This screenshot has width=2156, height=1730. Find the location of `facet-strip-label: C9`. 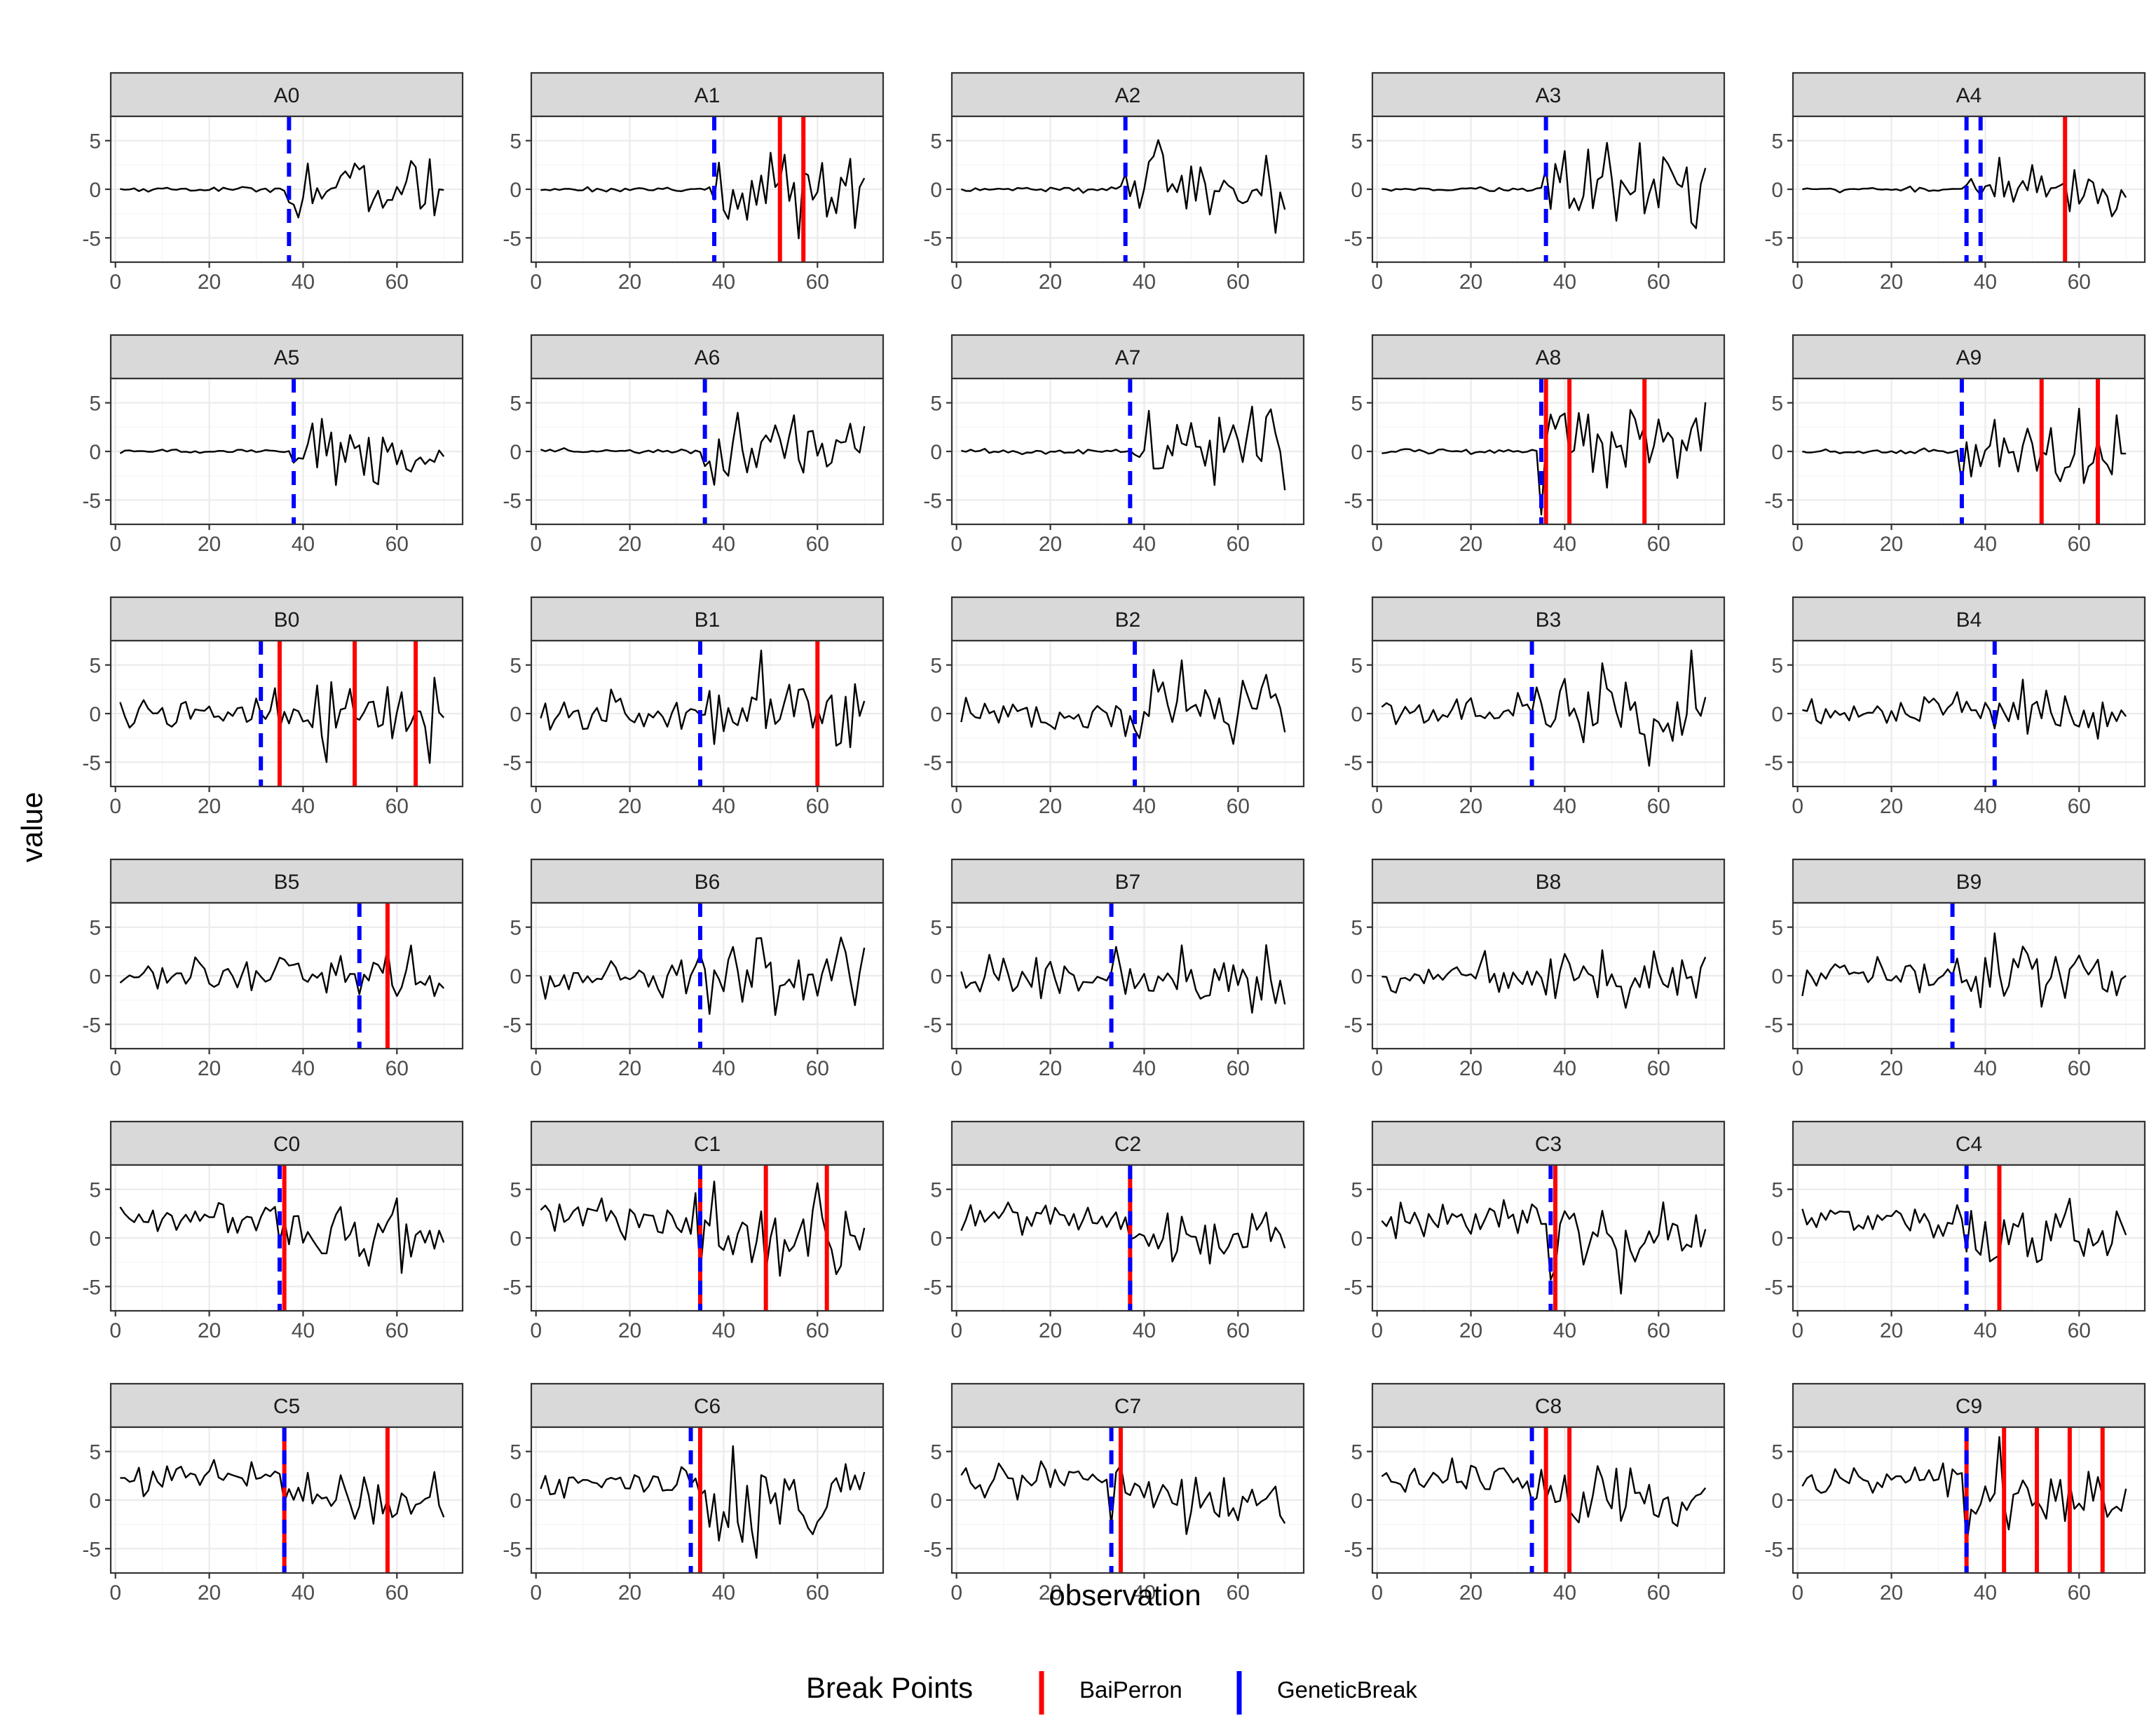

facet-strip-label: C9 is located at coordinates (1969, 1407).